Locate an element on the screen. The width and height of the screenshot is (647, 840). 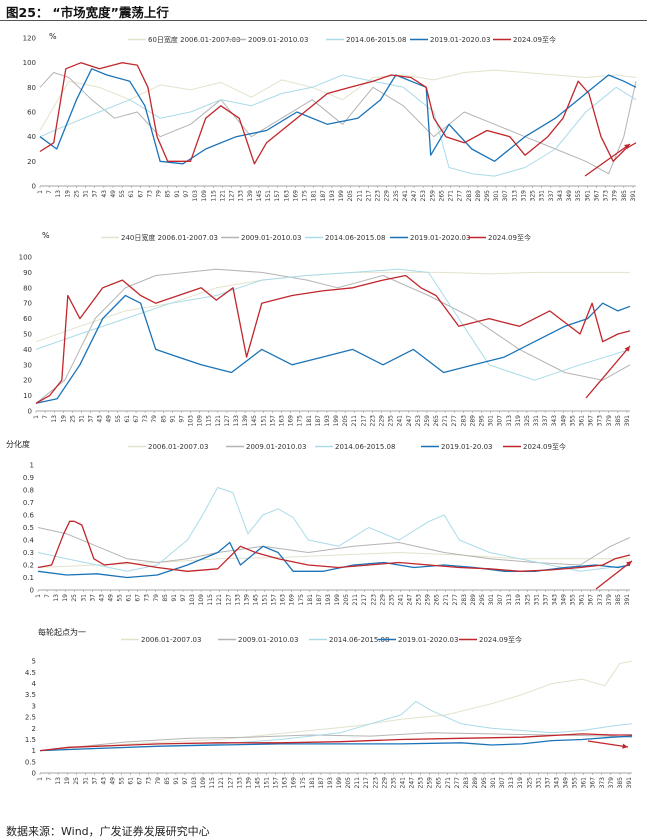
y-tick-label: 30 is located at coordinates (27, 365).